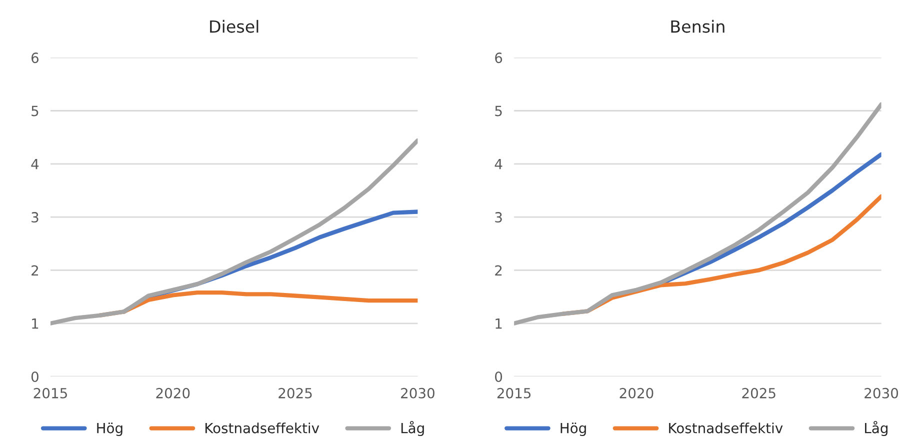 This screenshot has width=918, height=443. Describe the element at coordinates (234, 26) in the screenshot. I see `chart-title: Diesel` at that location.